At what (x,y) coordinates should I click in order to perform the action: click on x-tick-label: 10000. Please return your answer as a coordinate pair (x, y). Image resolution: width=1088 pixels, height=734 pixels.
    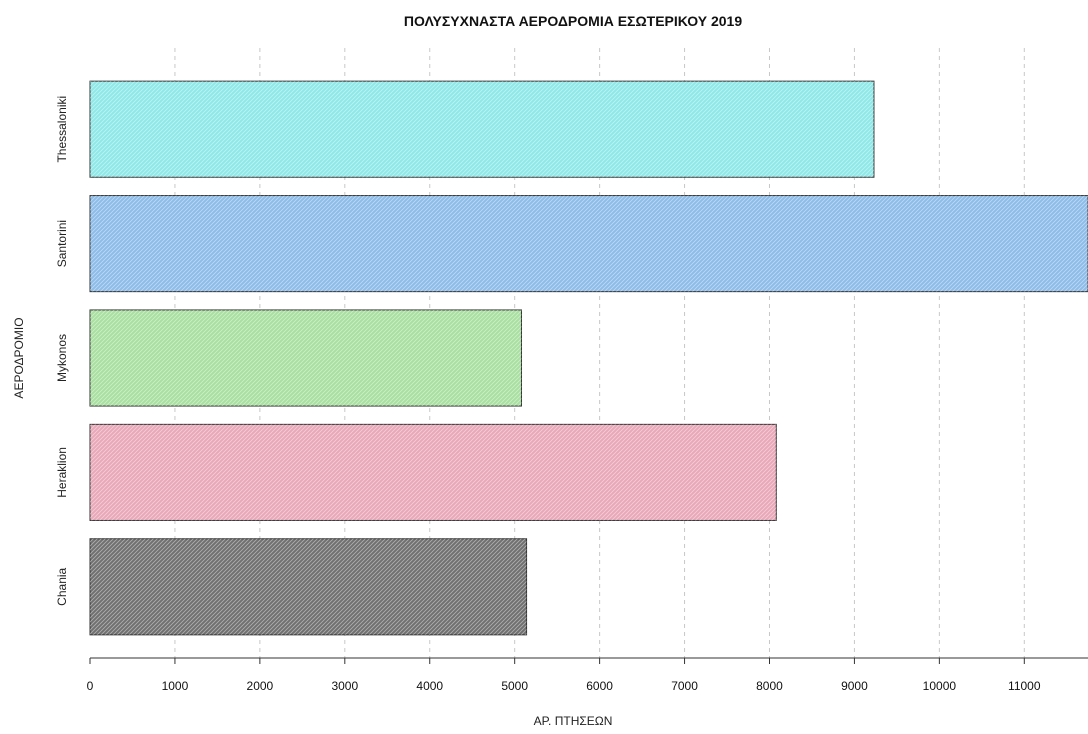
    Looking at the image, I should click on (940, 686).